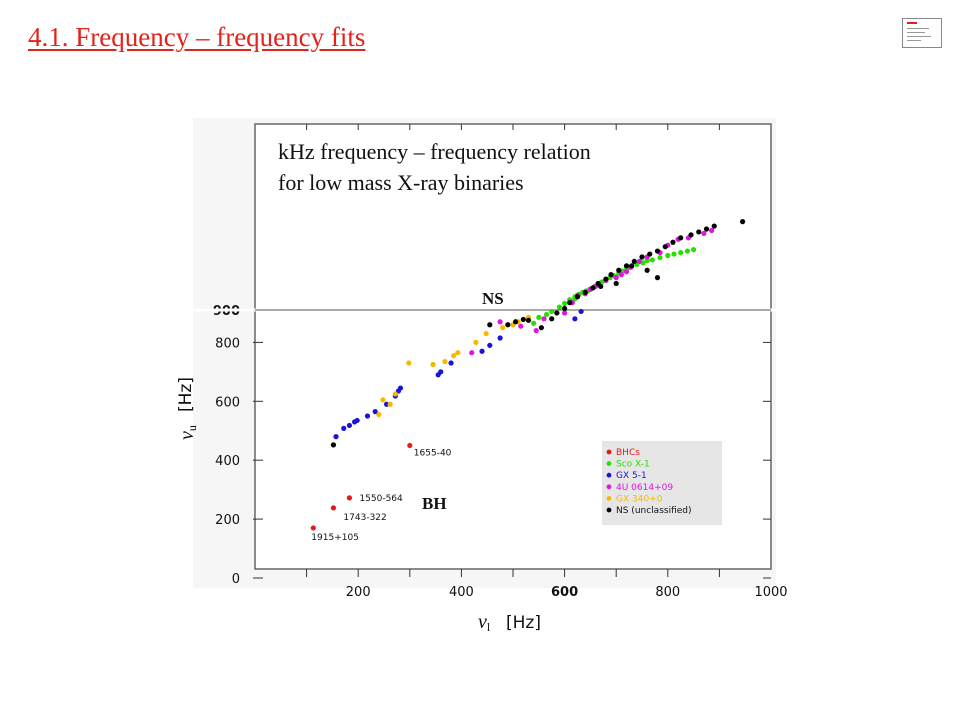 The image size is (960, 720). I want to click on point-label: 1655-40, so click(433, 453).